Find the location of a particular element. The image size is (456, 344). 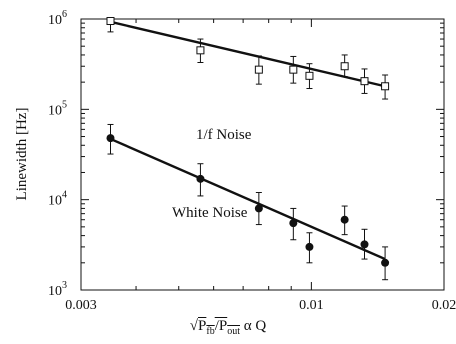

series-label-1f-noise: 1/f Noise is located at coordinates (224, 135).